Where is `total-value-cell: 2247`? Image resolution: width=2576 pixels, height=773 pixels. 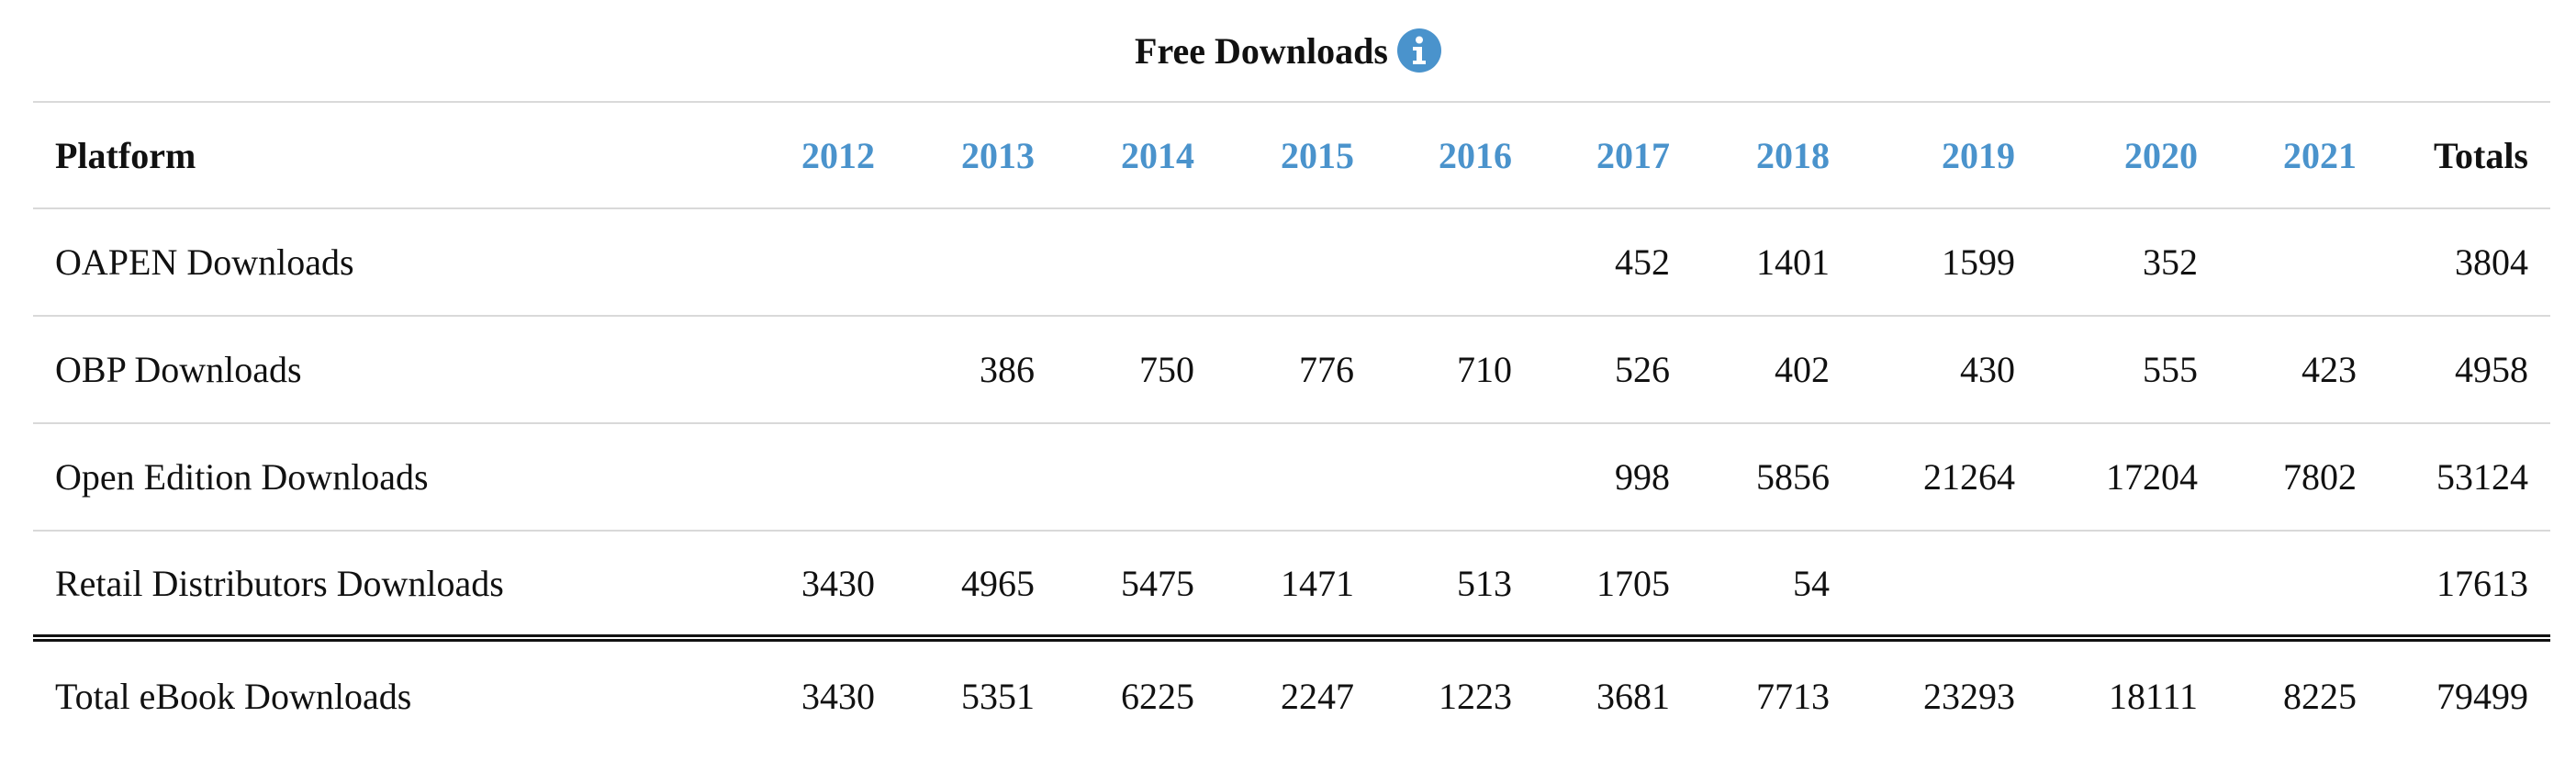 total-value-cell: 2247 is located at coordinates (1317, 696).